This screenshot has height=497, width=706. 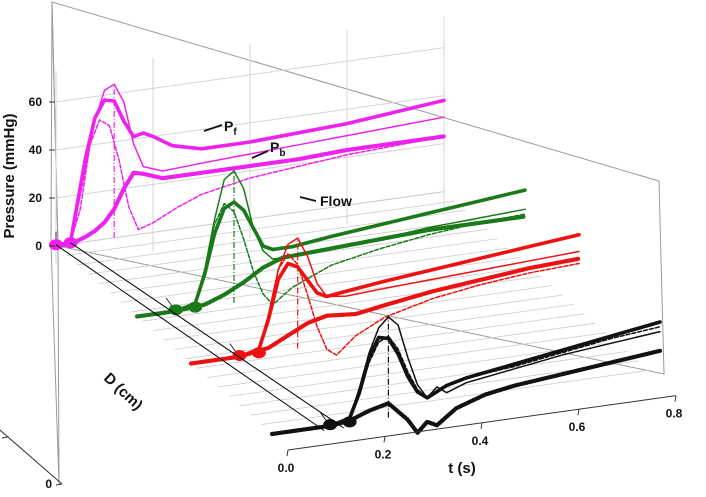 I want to click on z-tick-label: 0, so click(x=48, y=484).